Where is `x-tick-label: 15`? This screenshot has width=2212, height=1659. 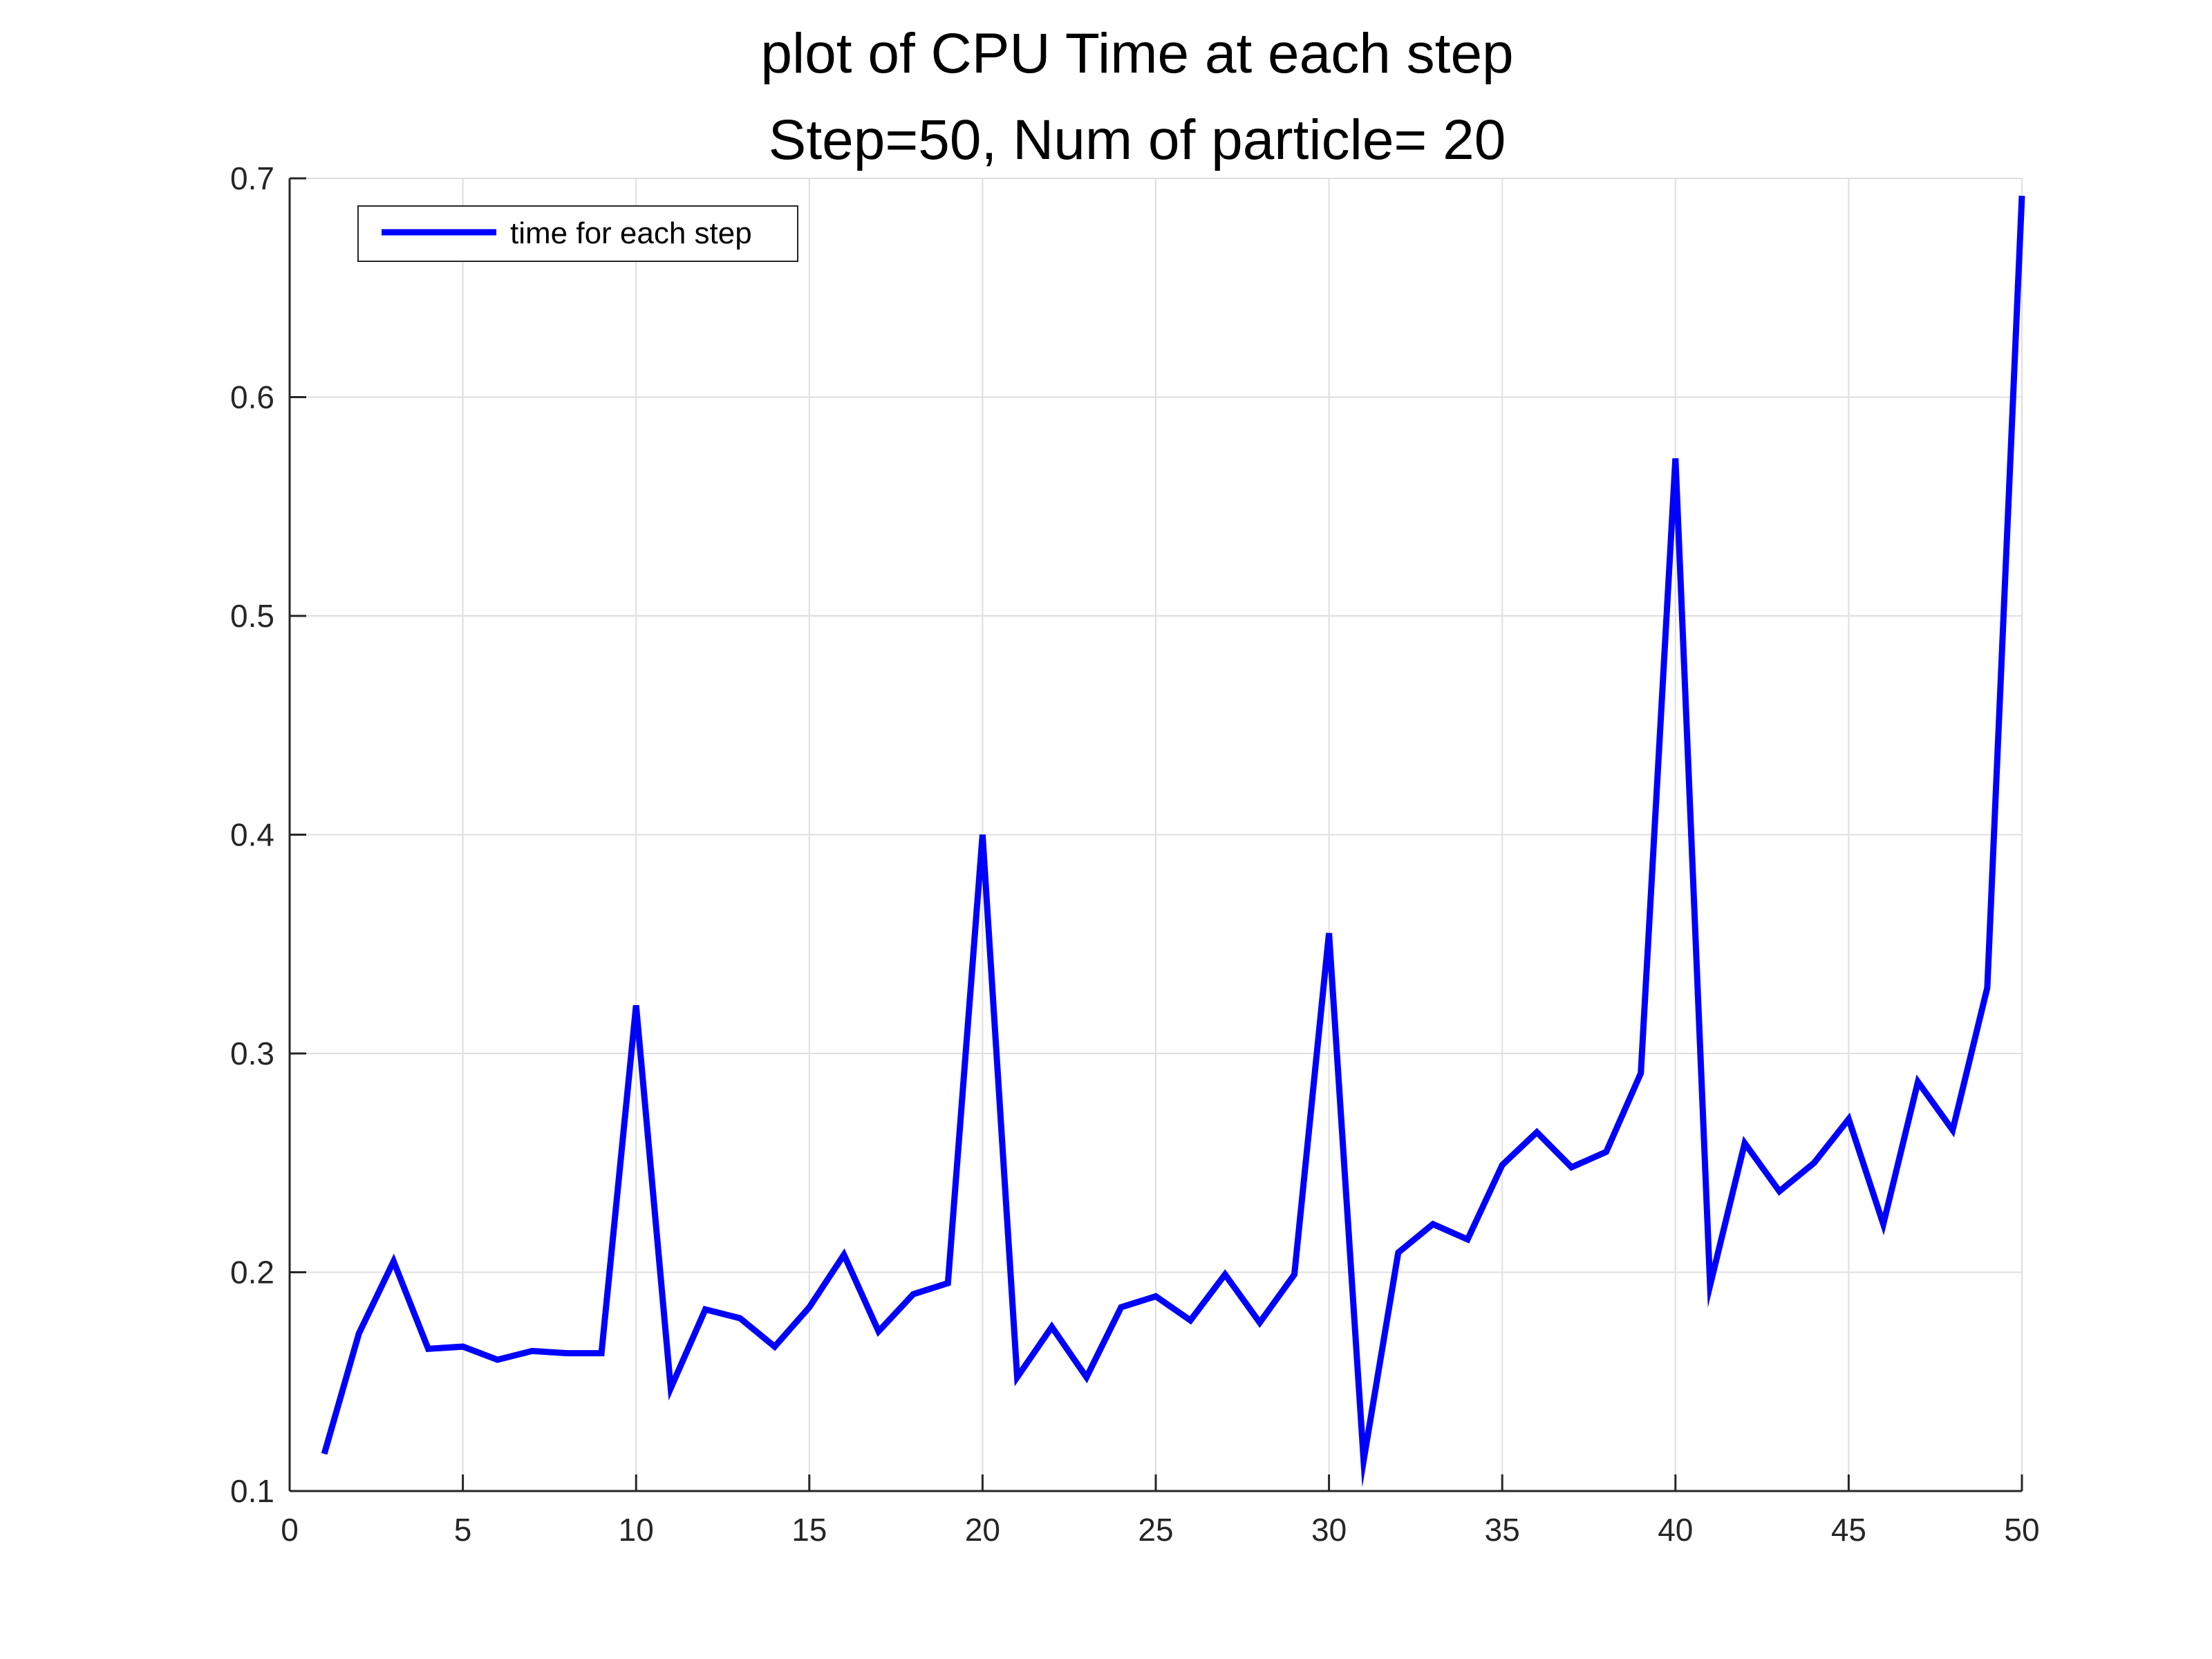
x-tick-label: 15 is located at coordinates (809, 1530).